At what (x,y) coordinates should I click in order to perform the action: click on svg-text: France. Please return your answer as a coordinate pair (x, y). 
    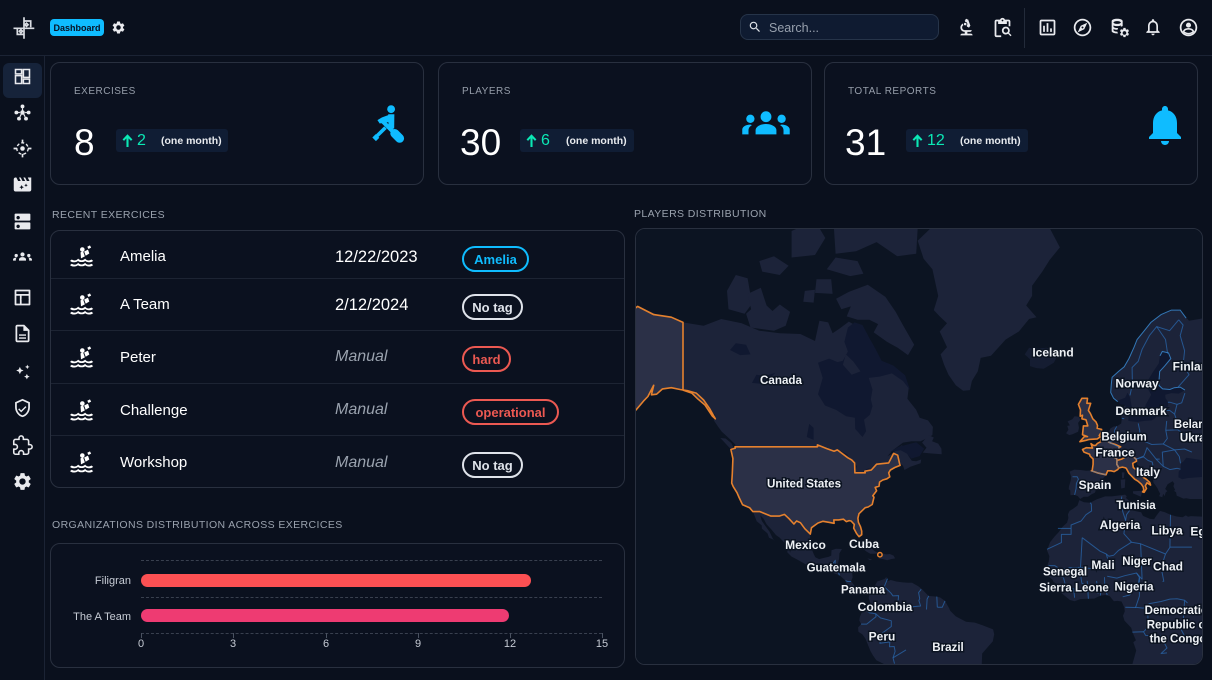
    Looking at the image, I should click on (1115, 453).